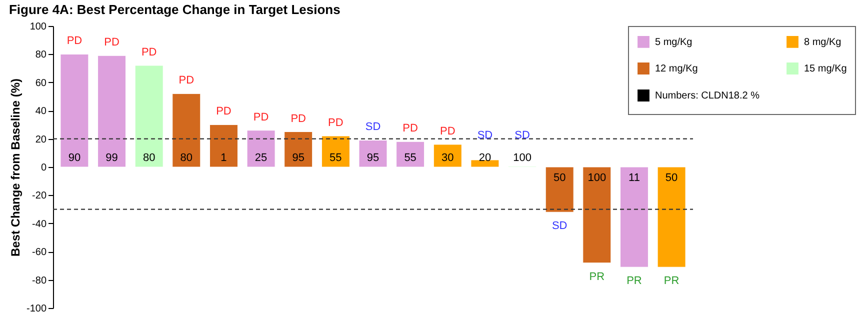 The width and height of the screenshot is (865, 331). I want to click on legend-label: 15 mg/Kg, so click(825, 69).